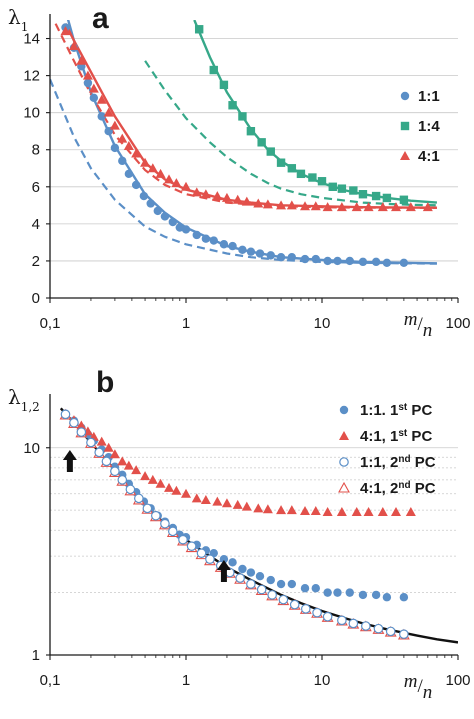  I want to click on x-tick-label: 1, so click(186, 680).